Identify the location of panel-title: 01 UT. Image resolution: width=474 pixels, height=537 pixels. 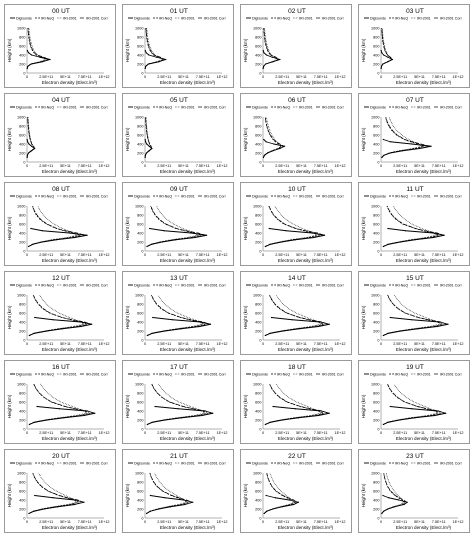
(179, 11).